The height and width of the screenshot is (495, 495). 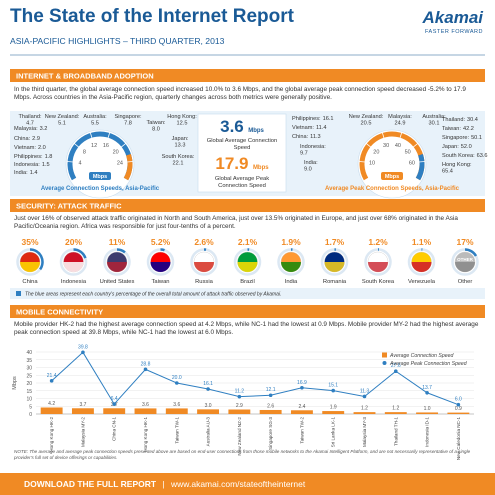 I want to click on global-average-label: Global Average Connection Speed, so click(x=242, y=144).